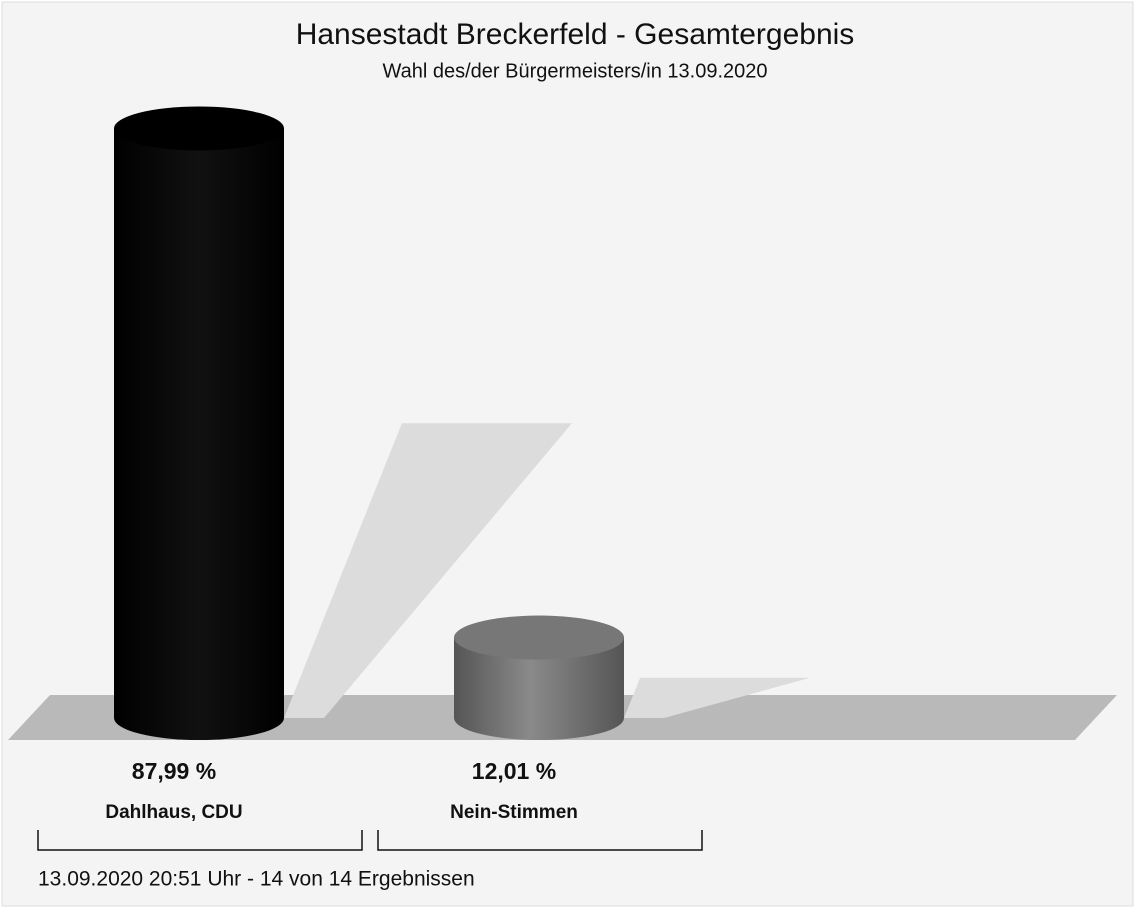  What do you see at coordinates (174, 812) in the screenshot?
I see `x-tick-label: Dahlhaus, CDU` at bounding box center [174, 812].